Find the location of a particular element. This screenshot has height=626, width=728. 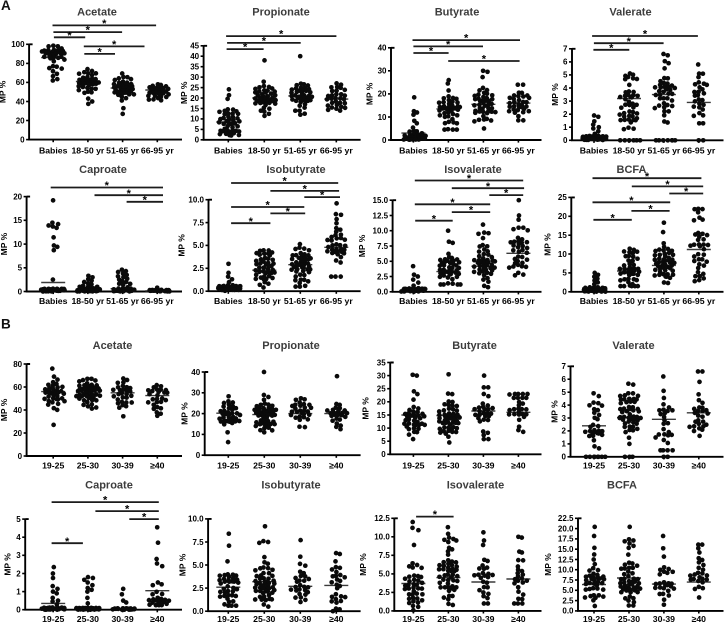

svg-text: Isobutyrate is located at coordinates (290, 485).